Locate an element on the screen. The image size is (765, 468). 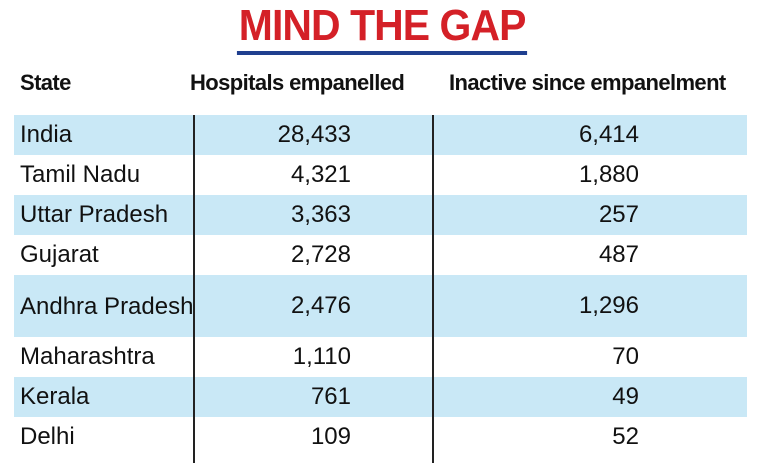
cell-inactive: 257 is located at coordinates (618, 214).